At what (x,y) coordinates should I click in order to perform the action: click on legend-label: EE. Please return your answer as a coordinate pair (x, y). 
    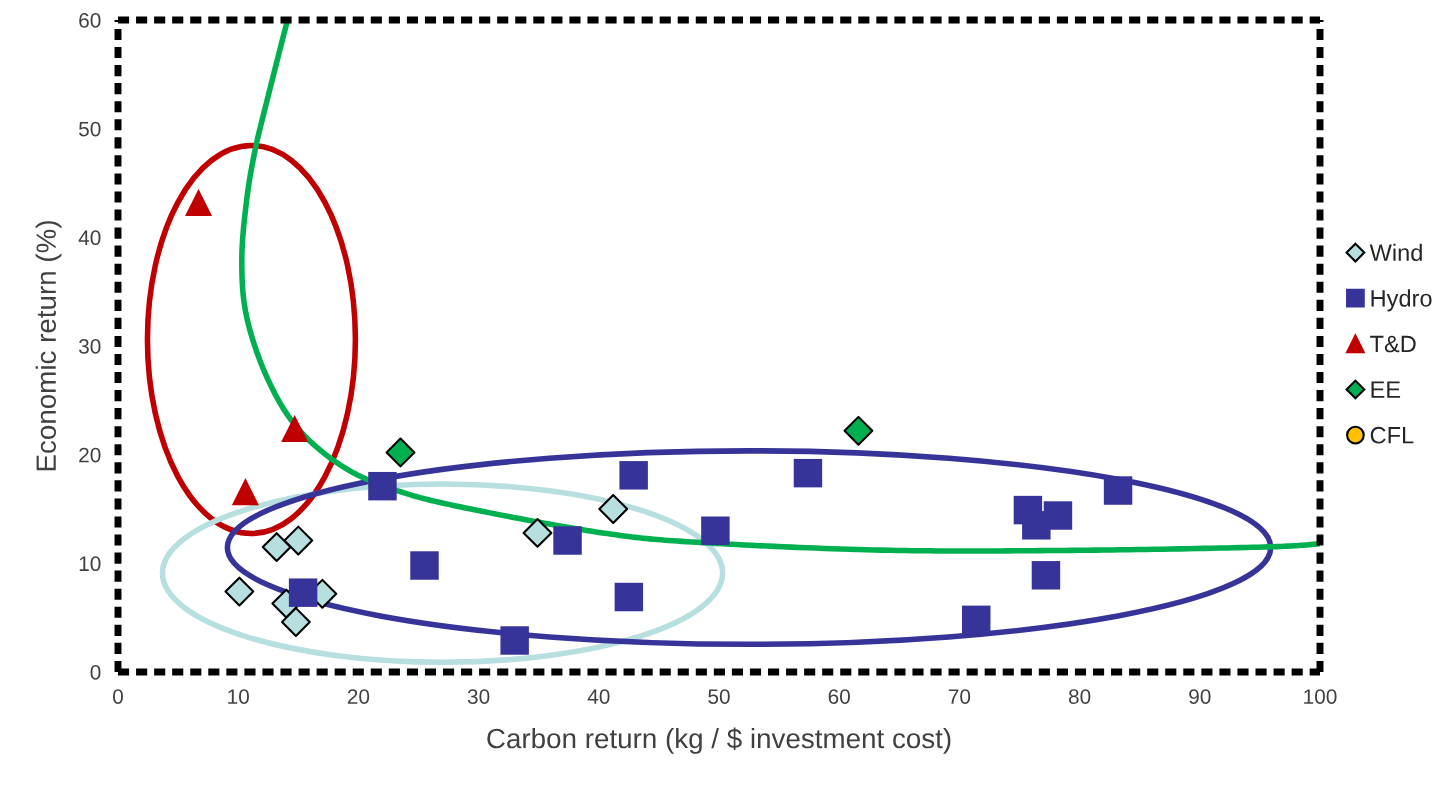
    Looking at the image, I should click on (1386, 389).